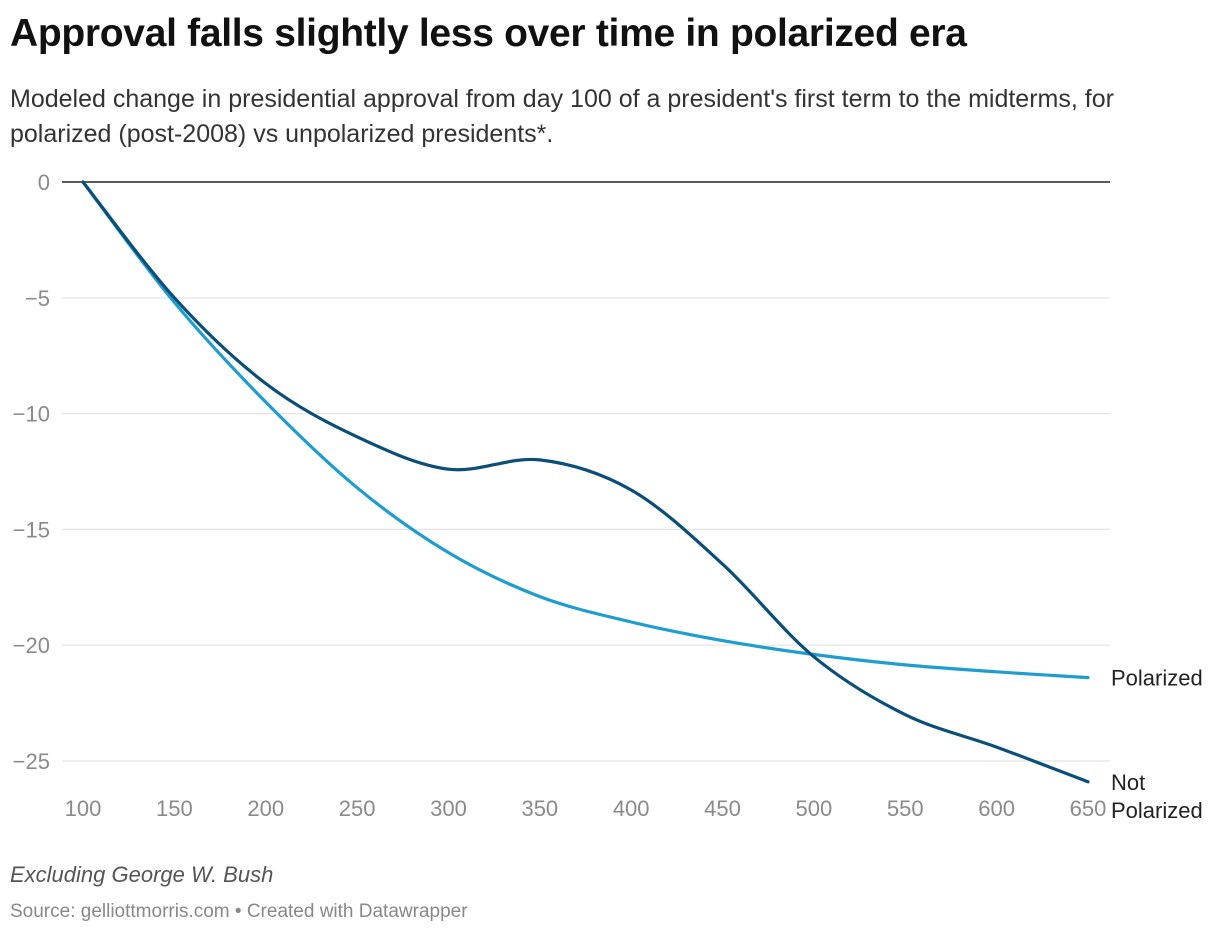 The image size is (1220, 936). I want to click on x-tick-label: 150, so click(174, 808).